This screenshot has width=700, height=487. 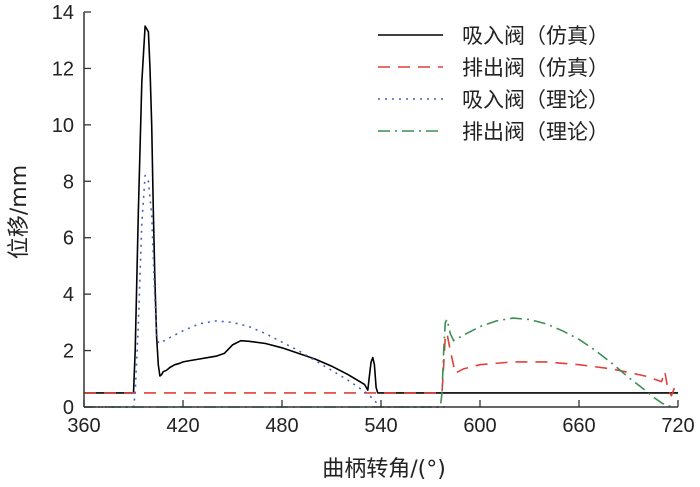 I want to click on y-tick-label: 6, so click(x=68, y=239).